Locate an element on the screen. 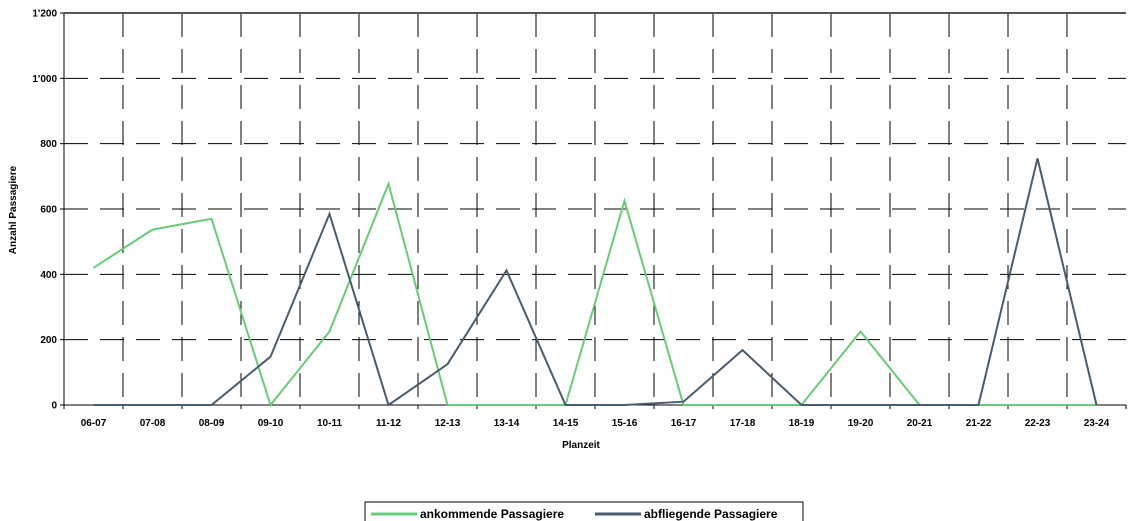  y-tick-label: 200 is located at coordinates (48, 340).